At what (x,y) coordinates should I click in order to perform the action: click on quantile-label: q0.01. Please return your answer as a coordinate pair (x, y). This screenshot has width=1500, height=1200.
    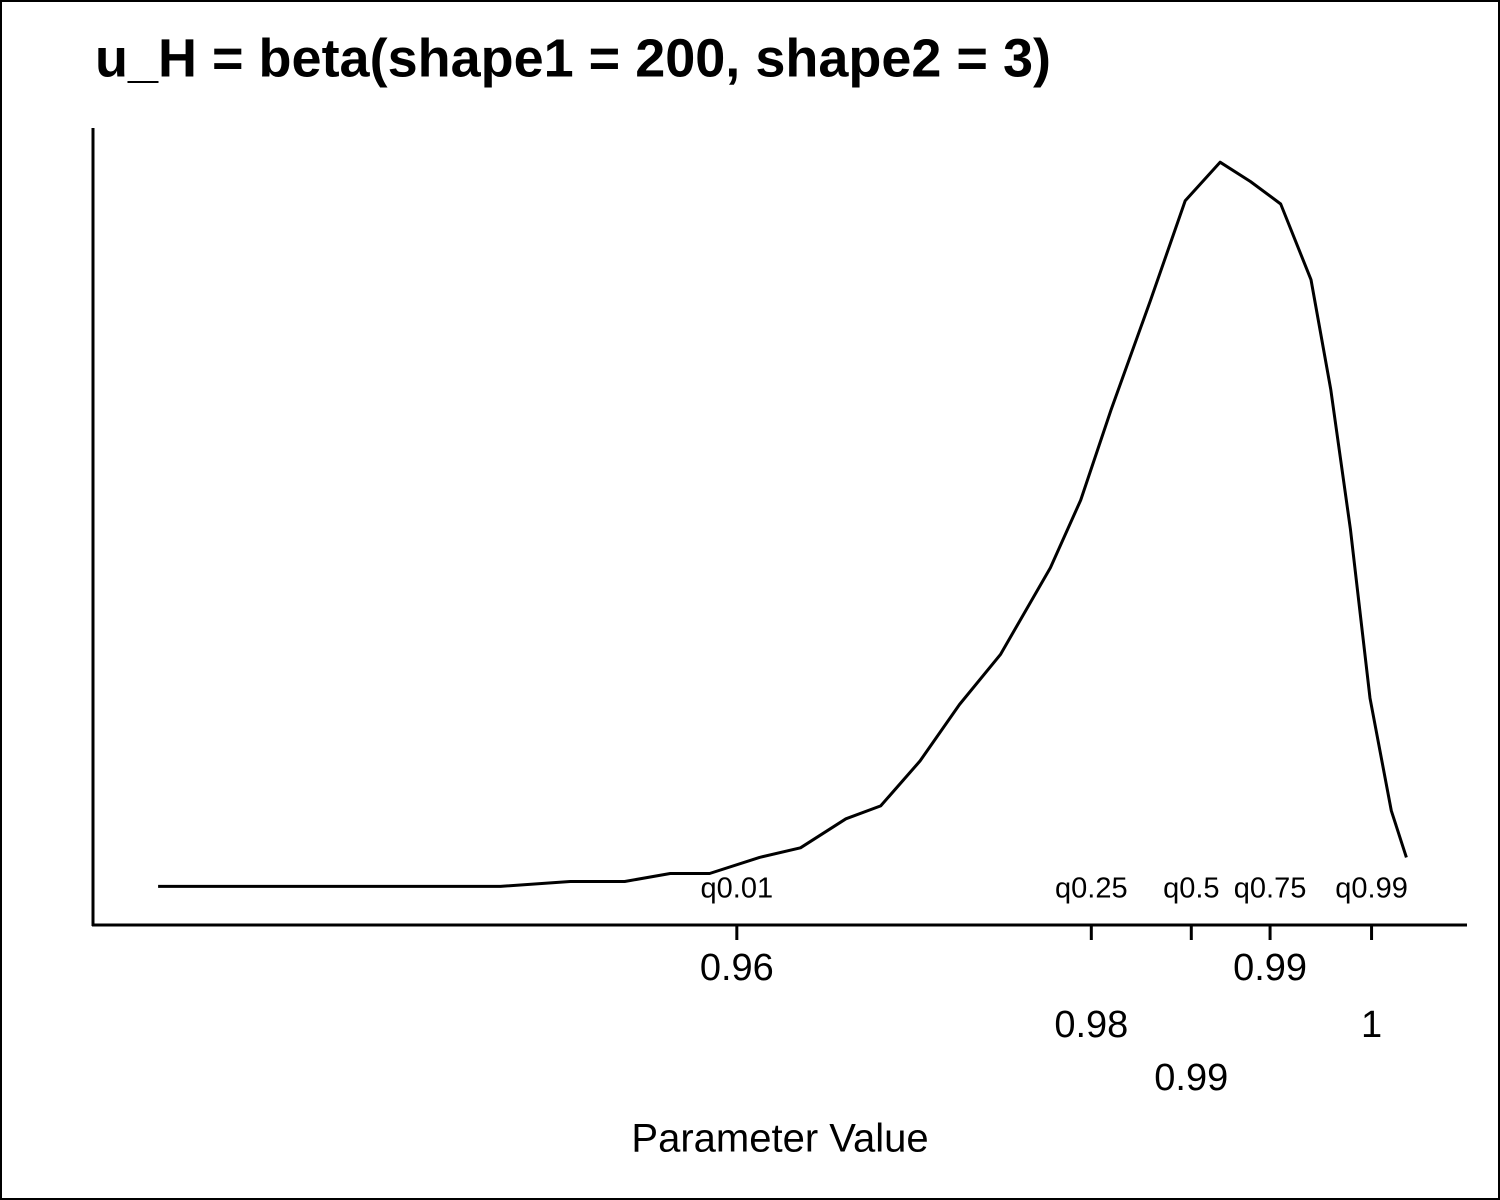
    Looking at the image, I should click on (737, 889).